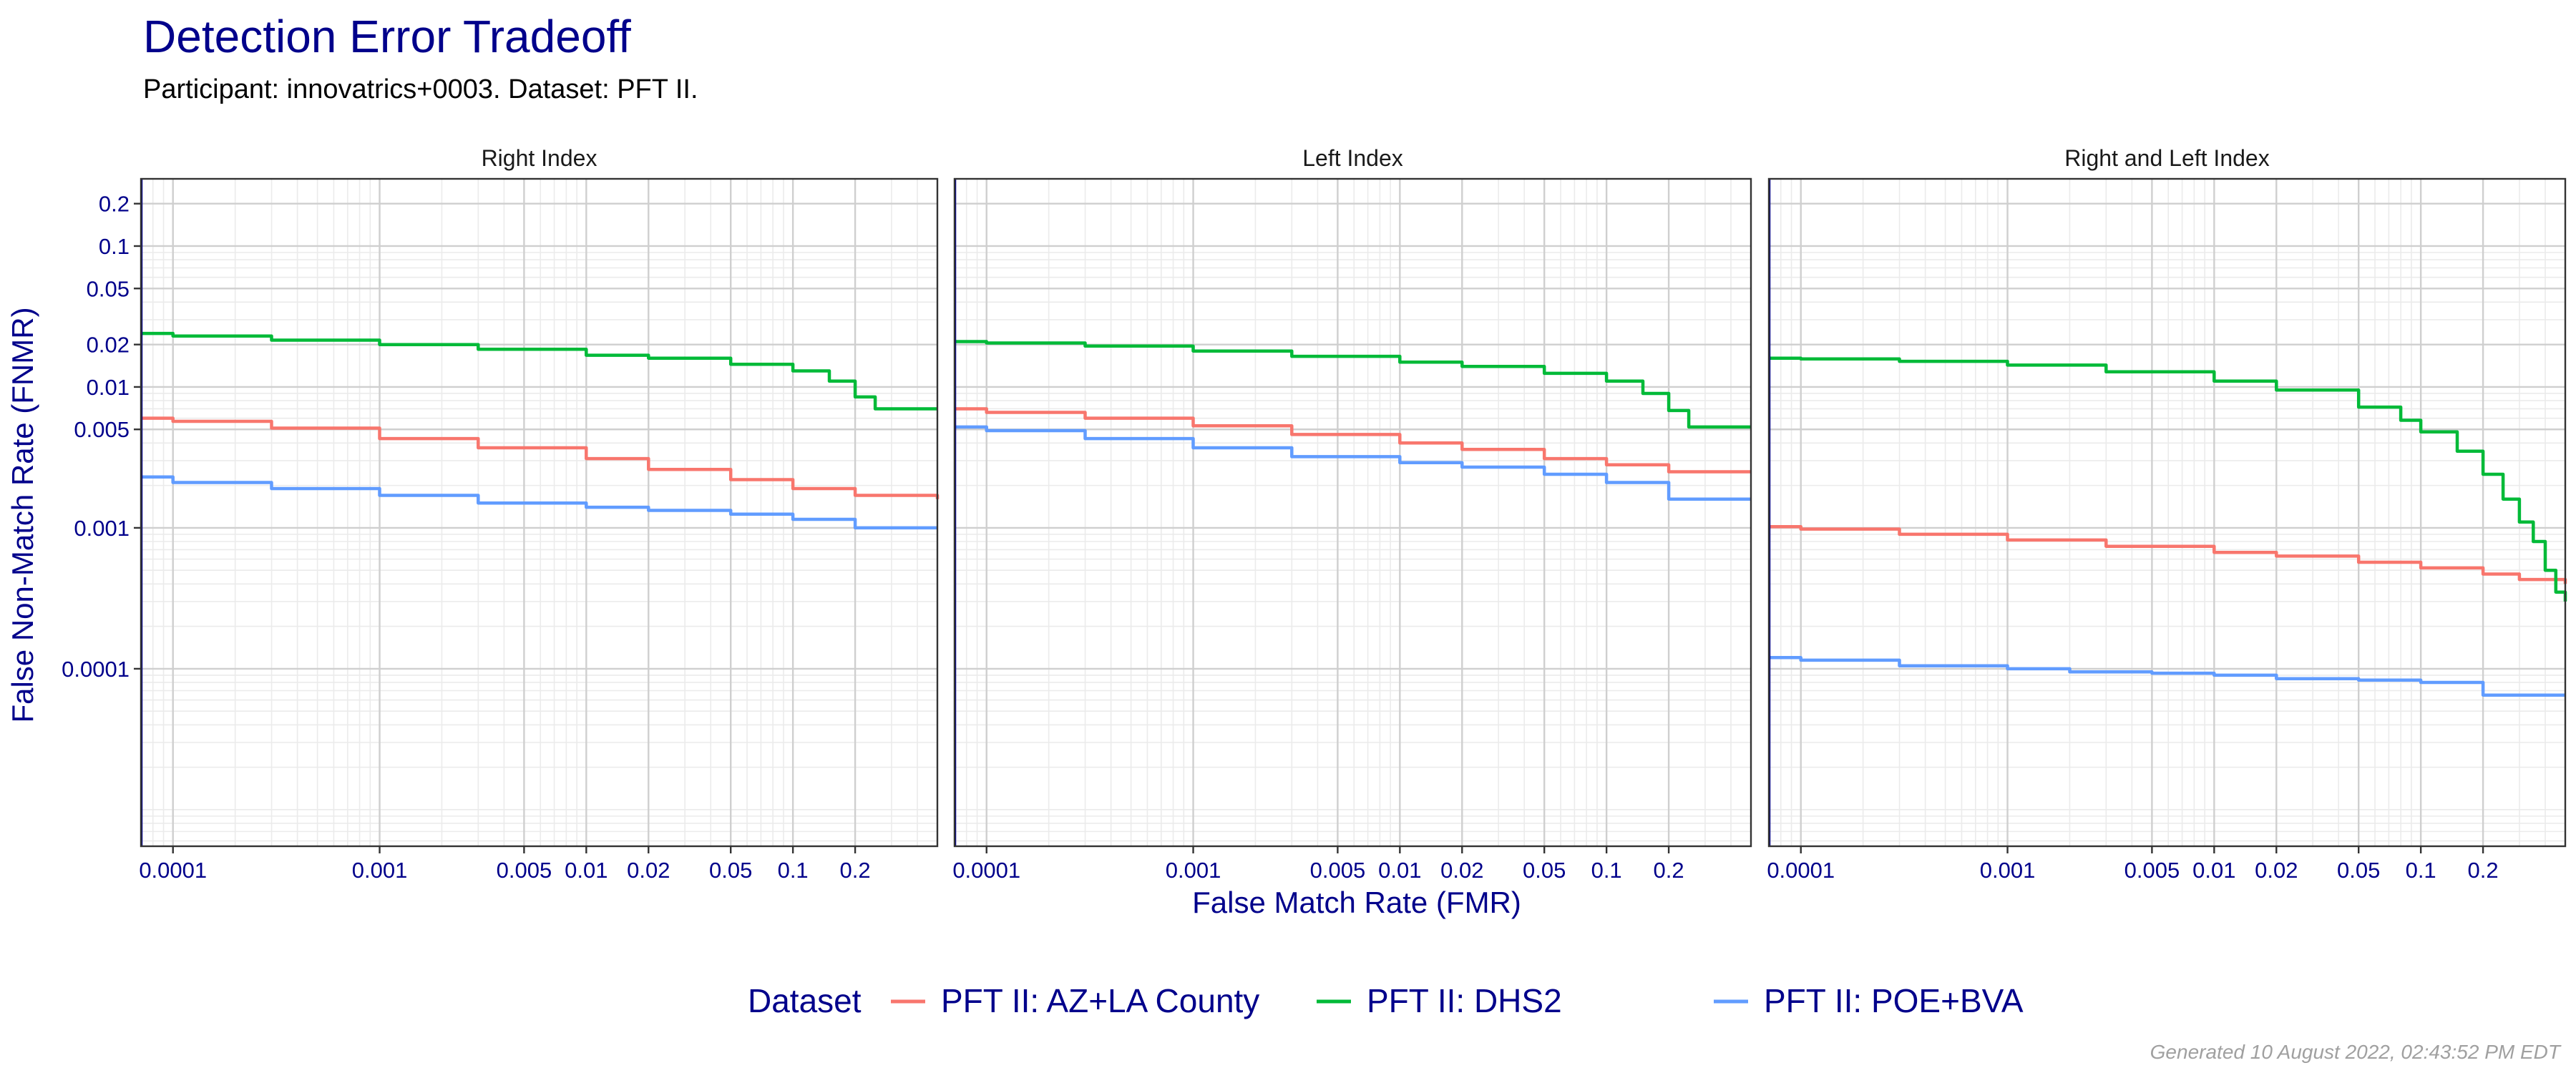  I want to click on y-tick-label: 0.05, so click(108, 288).